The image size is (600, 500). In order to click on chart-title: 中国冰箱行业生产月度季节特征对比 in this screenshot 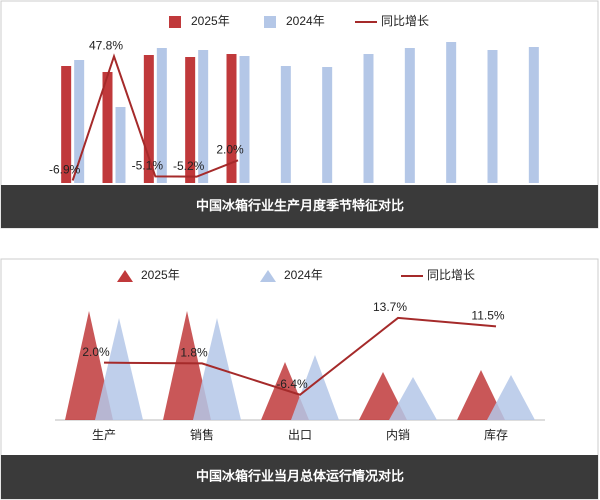, I will do `click(300, 205)`.